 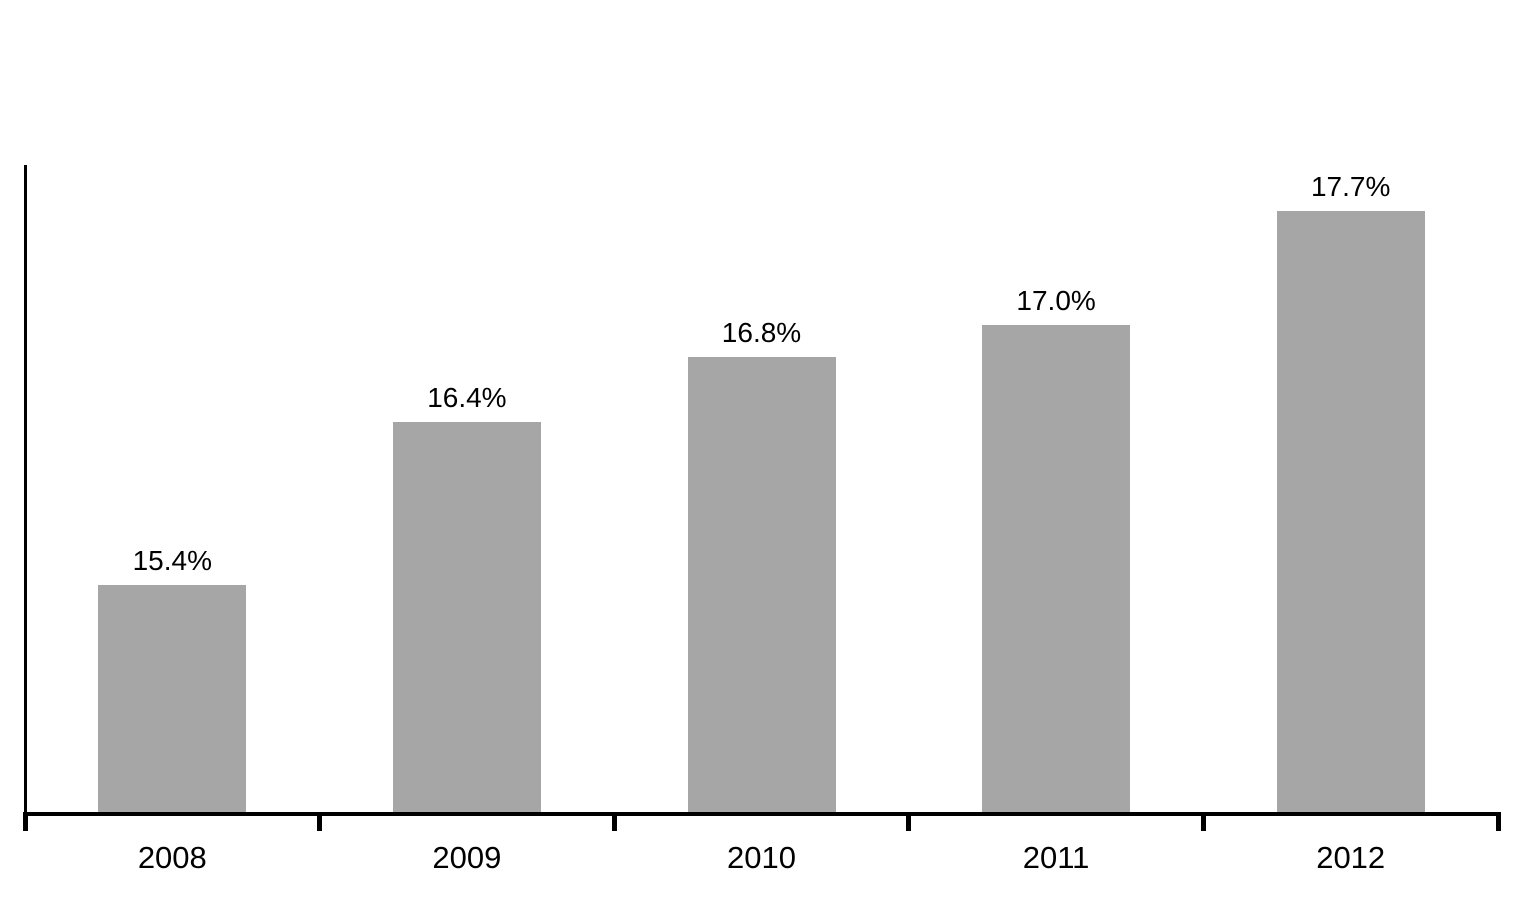 I want to click on bar-value-label: 15.4%, so click(x=172, y=560).